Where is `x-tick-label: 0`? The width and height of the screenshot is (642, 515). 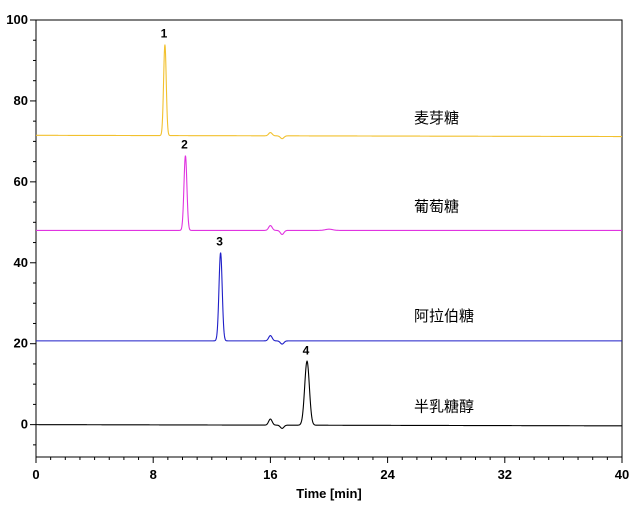
x-tick-label: 0 is located at coordinates (35, 474).